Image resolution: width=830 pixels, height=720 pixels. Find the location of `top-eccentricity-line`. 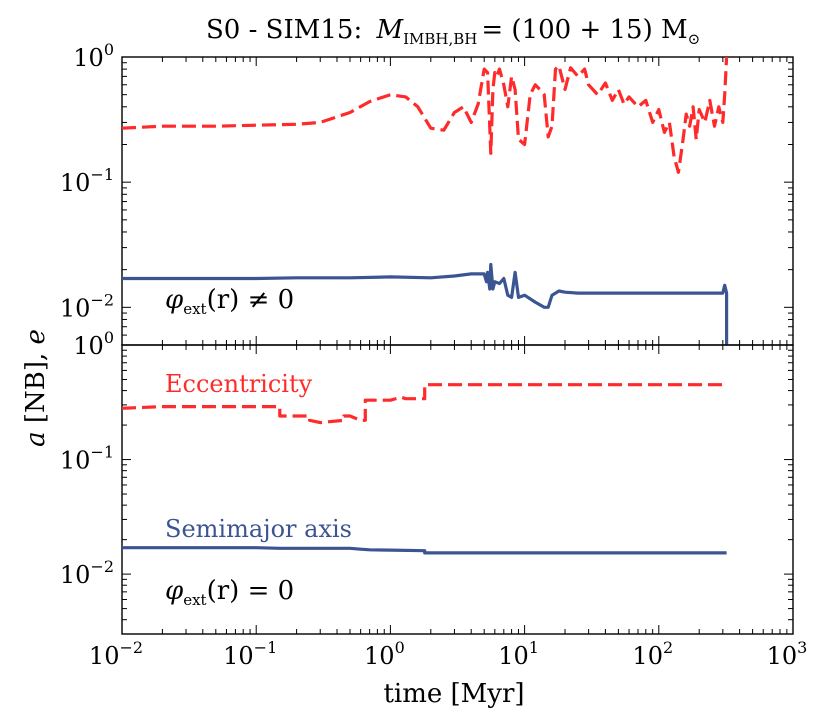

top-eccentricity-line is located at coordinates (425, 115).